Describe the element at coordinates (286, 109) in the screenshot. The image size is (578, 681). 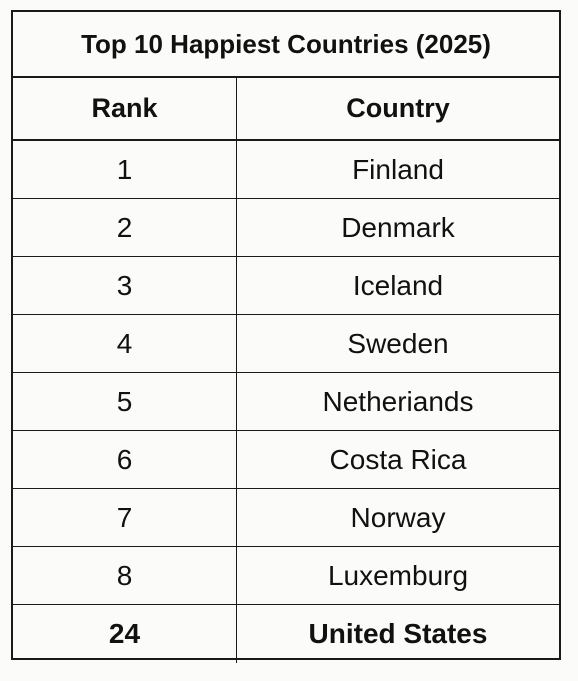
I see `table-header-row: Rank Country` at that location.